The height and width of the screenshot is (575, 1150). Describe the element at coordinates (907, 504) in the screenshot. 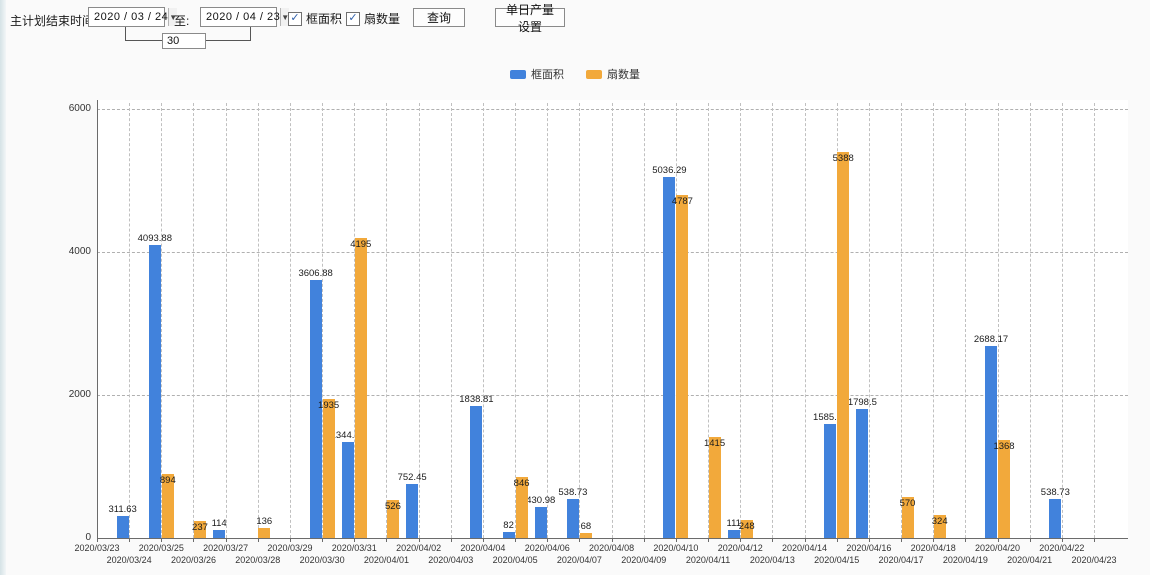

I see `bar-fan-count-value-label: 570` at that location.